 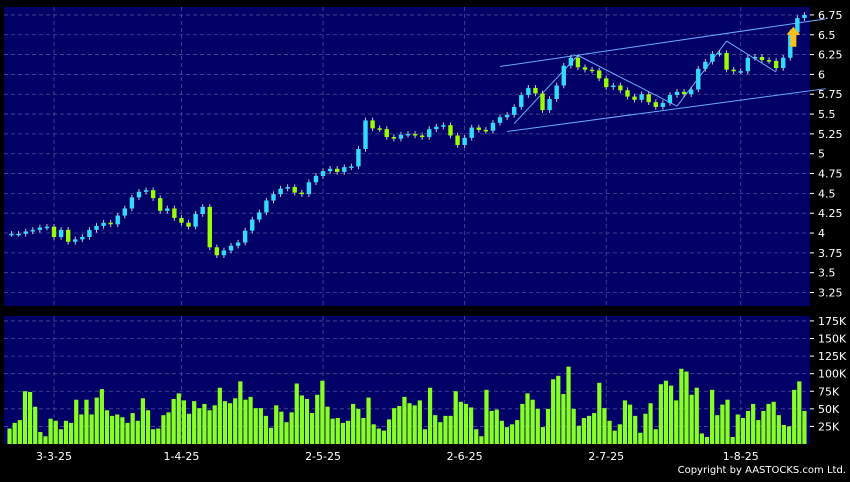 What do you see at coordinates (793, 36) in the screenshot?
I see `breakout-arrow-icon` at bounding box center [793, 36].